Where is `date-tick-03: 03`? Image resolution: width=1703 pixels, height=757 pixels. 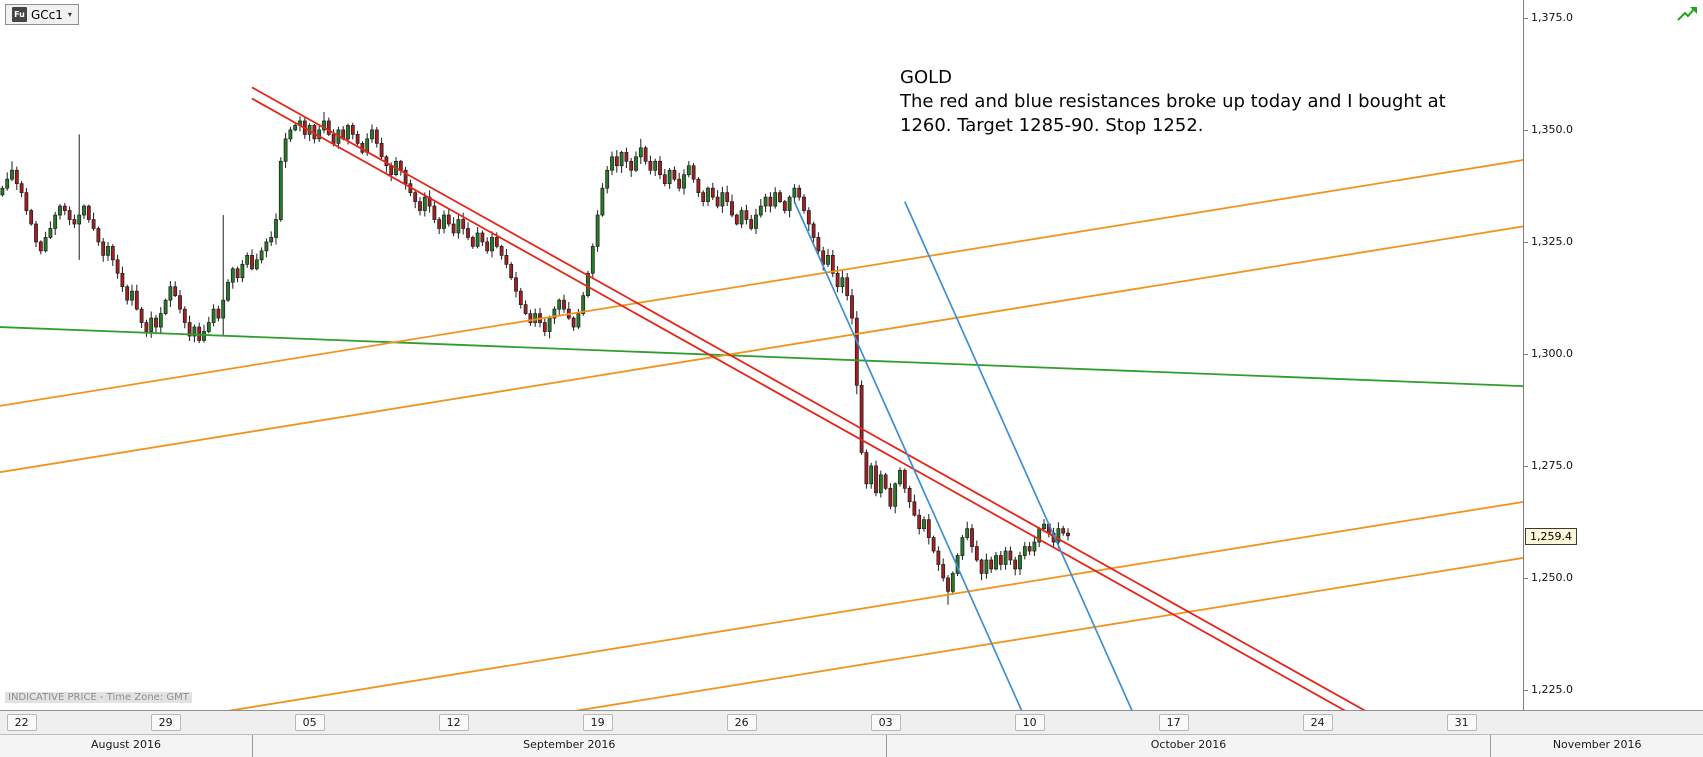 date-tick-03: 03 is located at coordinates (885, 722).